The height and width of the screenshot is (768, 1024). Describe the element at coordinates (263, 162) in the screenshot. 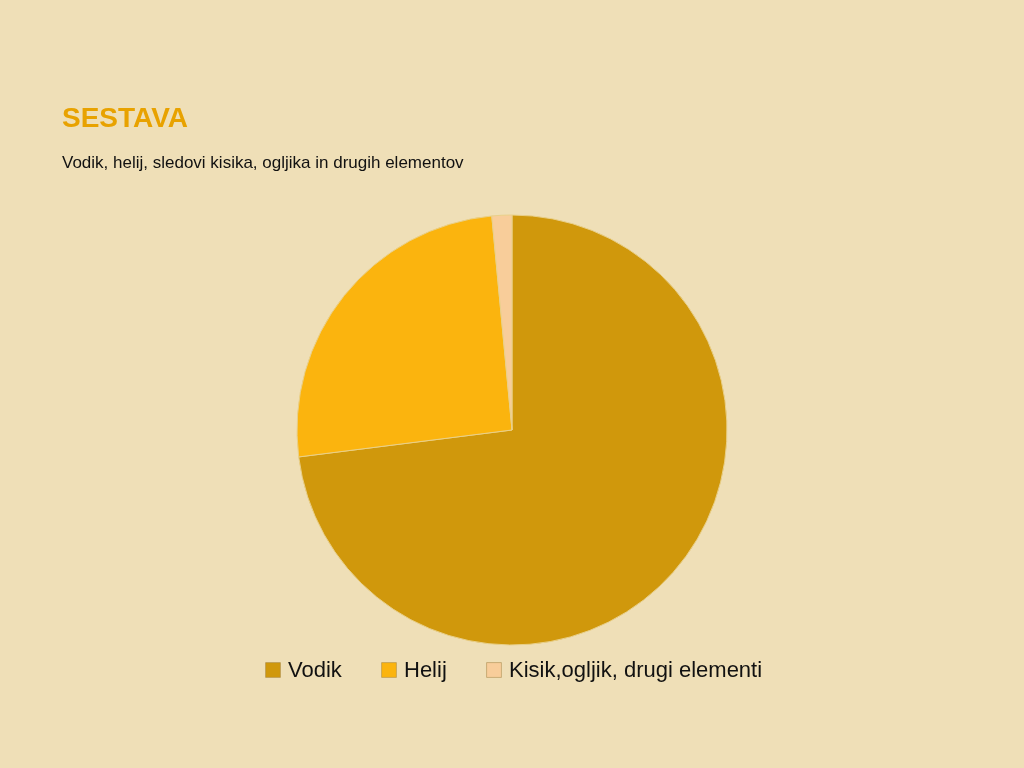

I see `chart-subtitle: Vodik, helij, sledovi kisika, ogljika in drugih elementov` at that location.